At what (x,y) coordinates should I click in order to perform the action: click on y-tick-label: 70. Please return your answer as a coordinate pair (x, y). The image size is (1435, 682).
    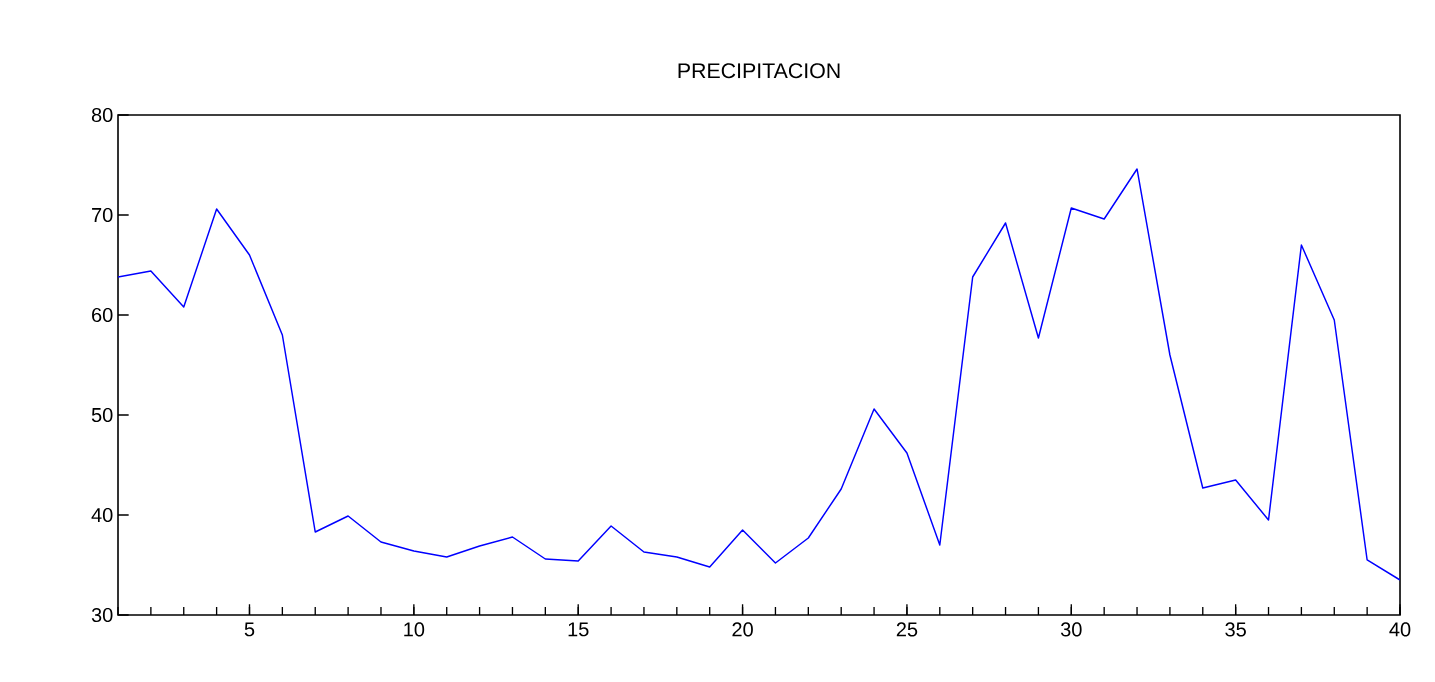
    Looking at the image, I should click on (102, 215).